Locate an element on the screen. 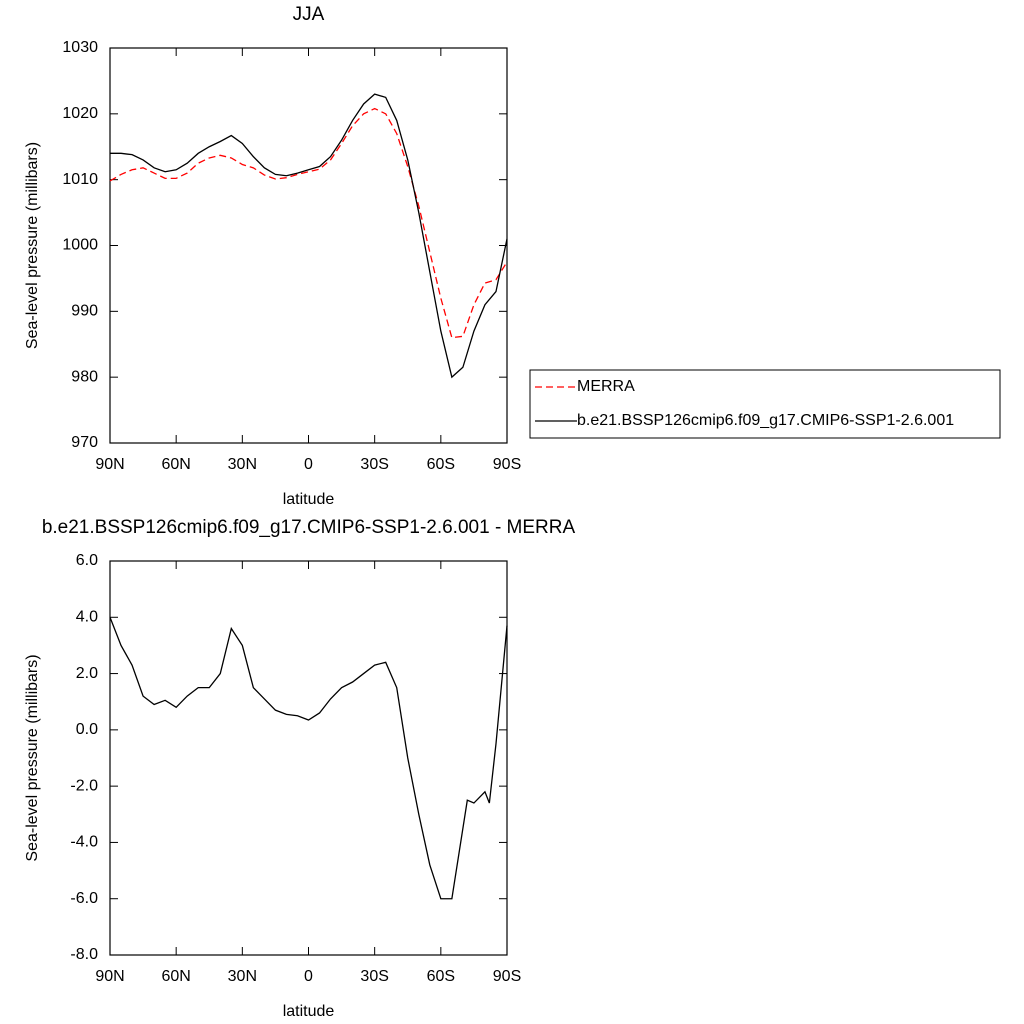  y-tick-label: 1000 is located at coordinates (80, 245).